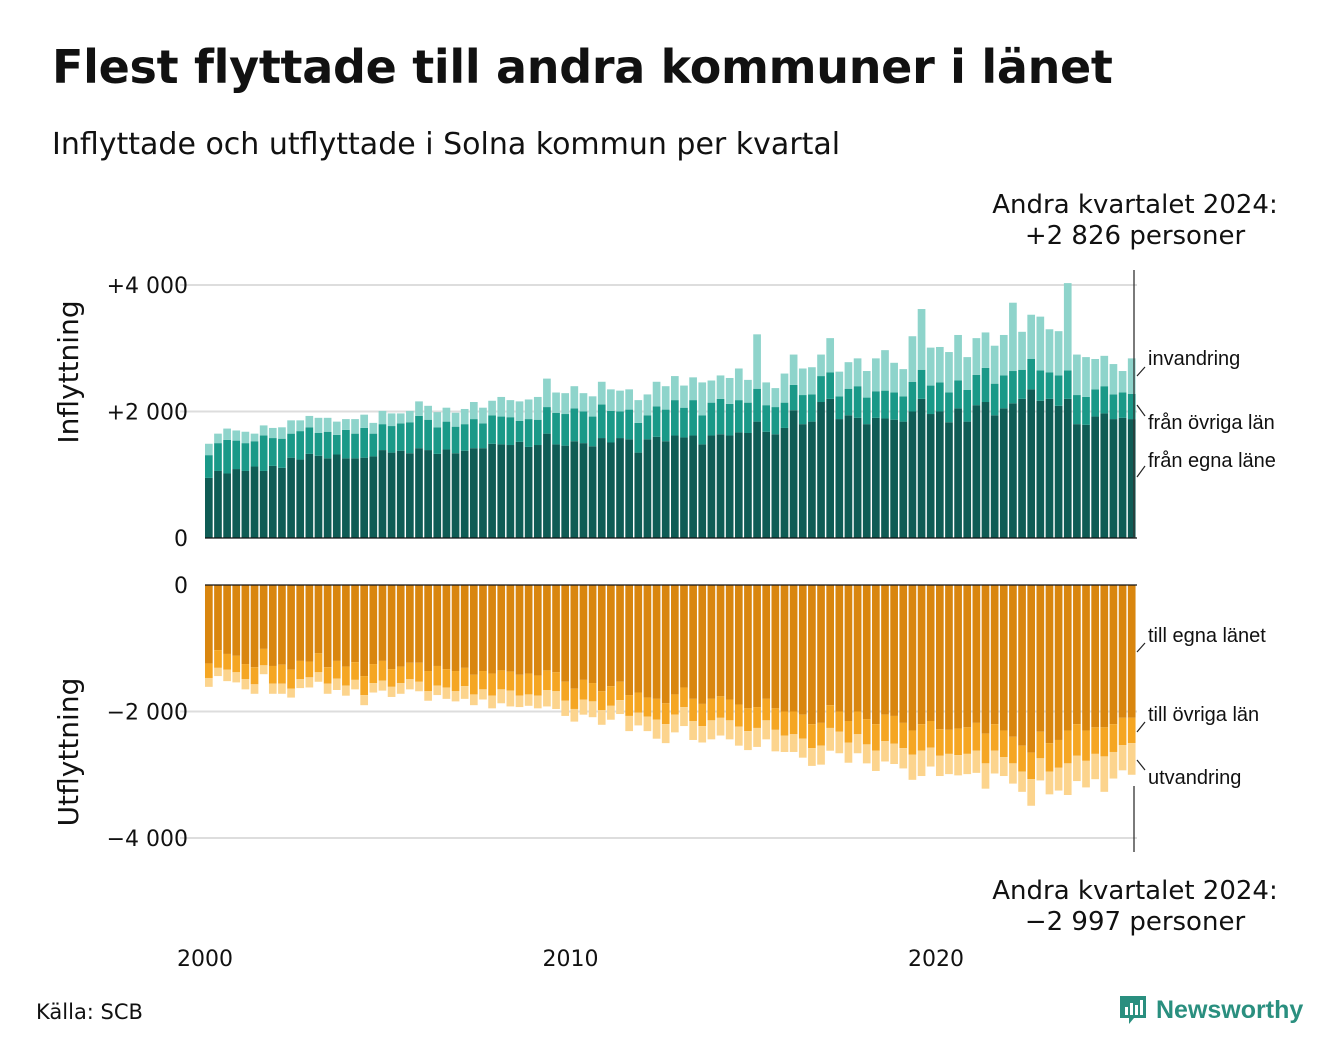 The height and width of the screenshot is (1060, 1340). I want to click on bar-out-s0-q13, so click(327, 626).